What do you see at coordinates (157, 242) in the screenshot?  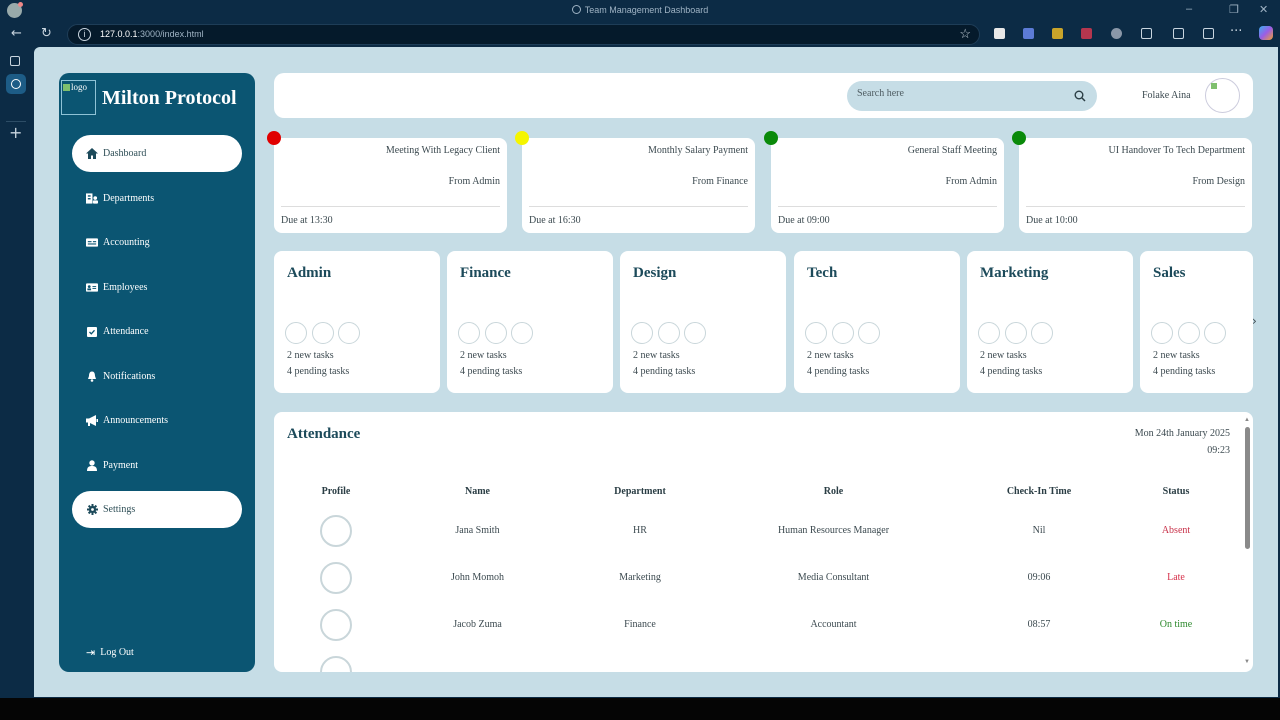 I see `sidebar-item-accounting: Accounting` at bounding box center [157, 242].